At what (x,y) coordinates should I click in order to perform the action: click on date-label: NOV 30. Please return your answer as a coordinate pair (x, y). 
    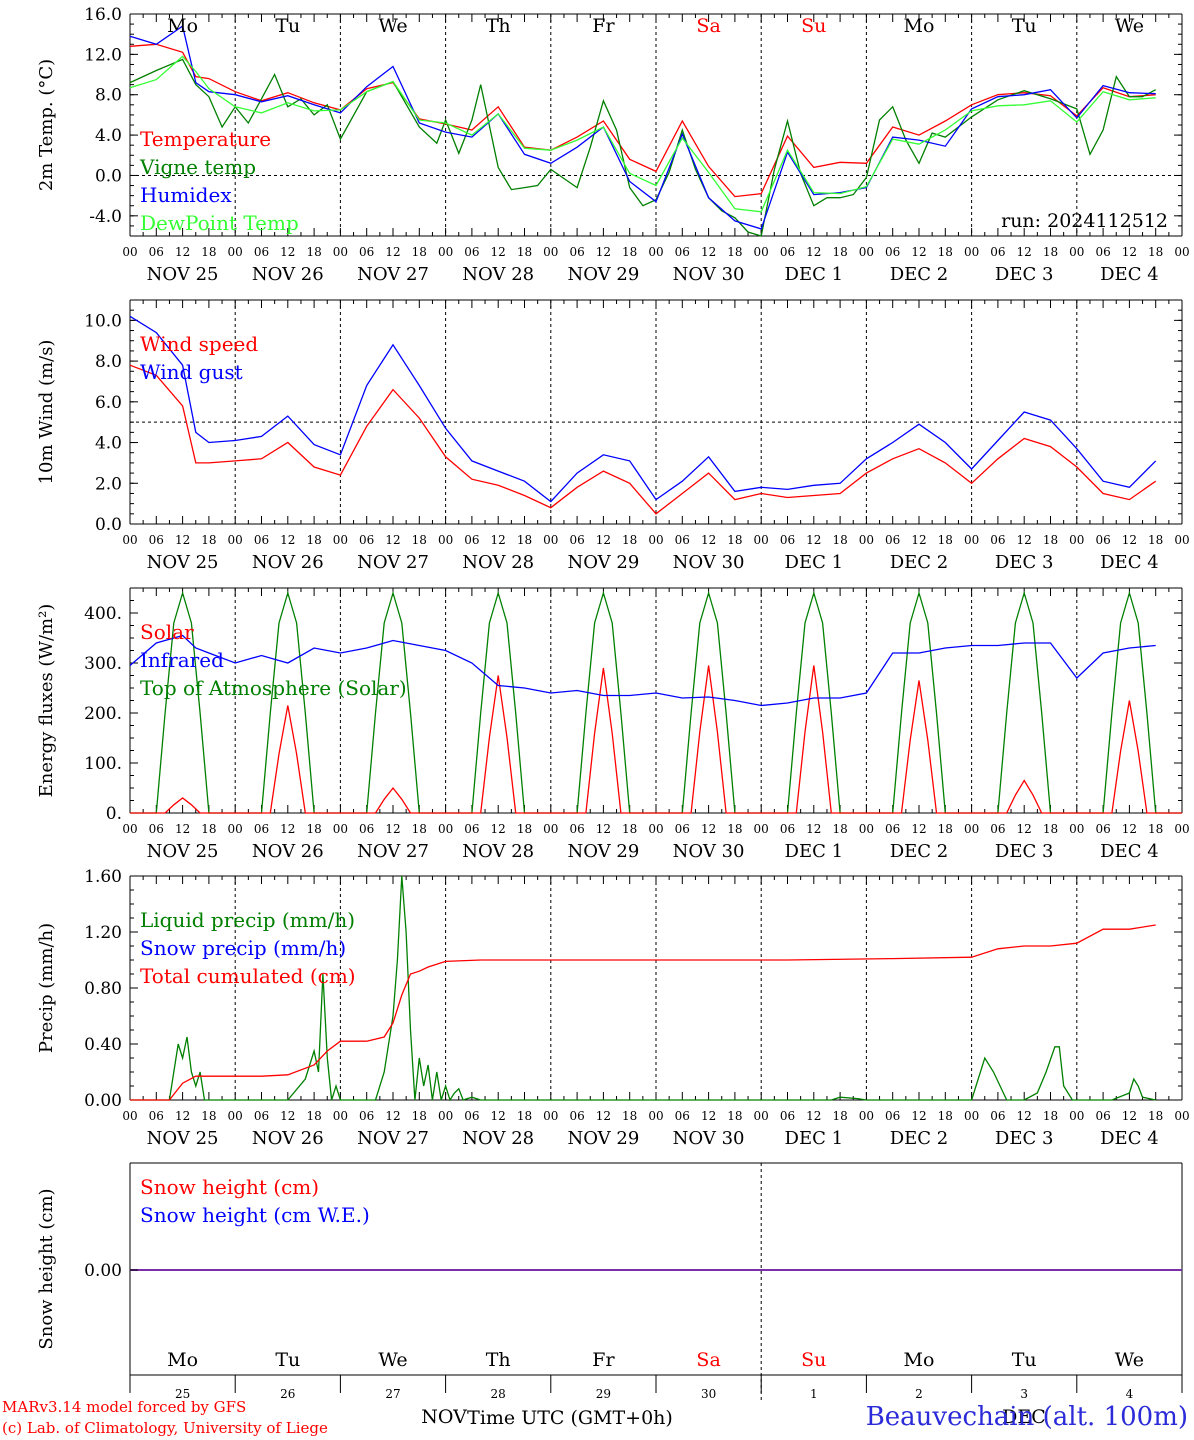
    Looking at the image, I should click on (709, 562).